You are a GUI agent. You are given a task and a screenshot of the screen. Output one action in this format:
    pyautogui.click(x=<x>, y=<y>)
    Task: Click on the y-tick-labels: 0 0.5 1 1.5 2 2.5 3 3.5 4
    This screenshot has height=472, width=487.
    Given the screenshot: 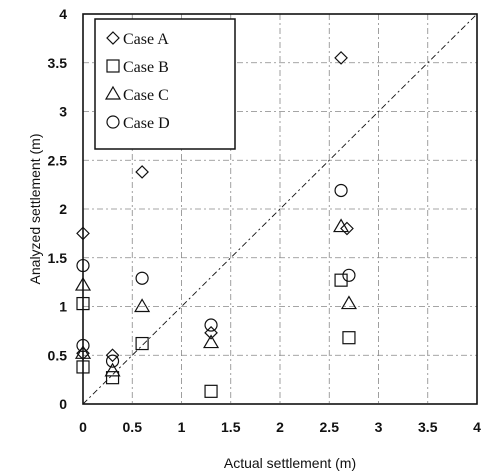 What is the action you would take?
    pyautogui.click(x=58, y=209)
    